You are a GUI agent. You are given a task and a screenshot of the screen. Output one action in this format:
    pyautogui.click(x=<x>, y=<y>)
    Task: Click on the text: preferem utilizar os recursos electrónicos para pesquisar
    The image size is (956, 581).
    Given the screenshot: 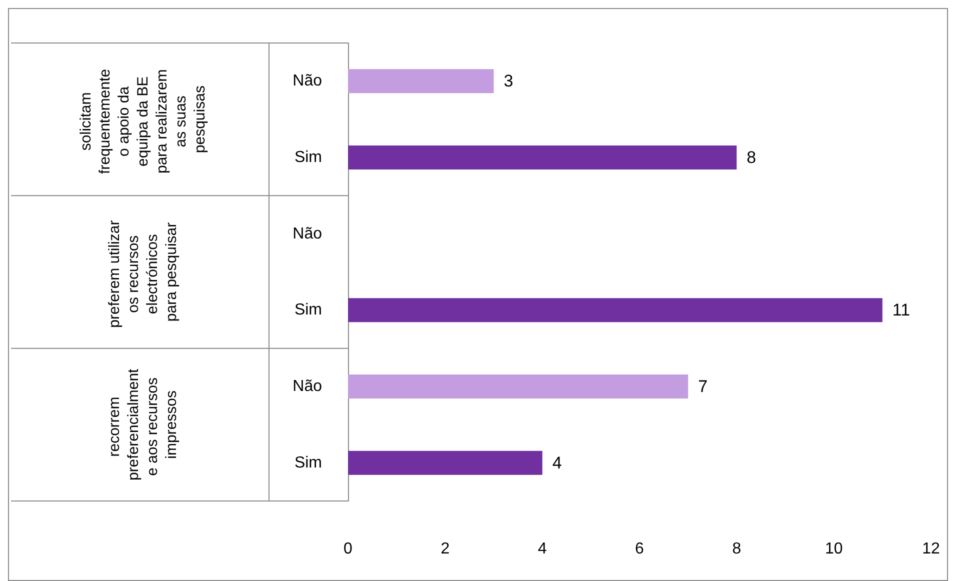 What is the action you would take?
    pyautogui.click(x=143, y=272)
    